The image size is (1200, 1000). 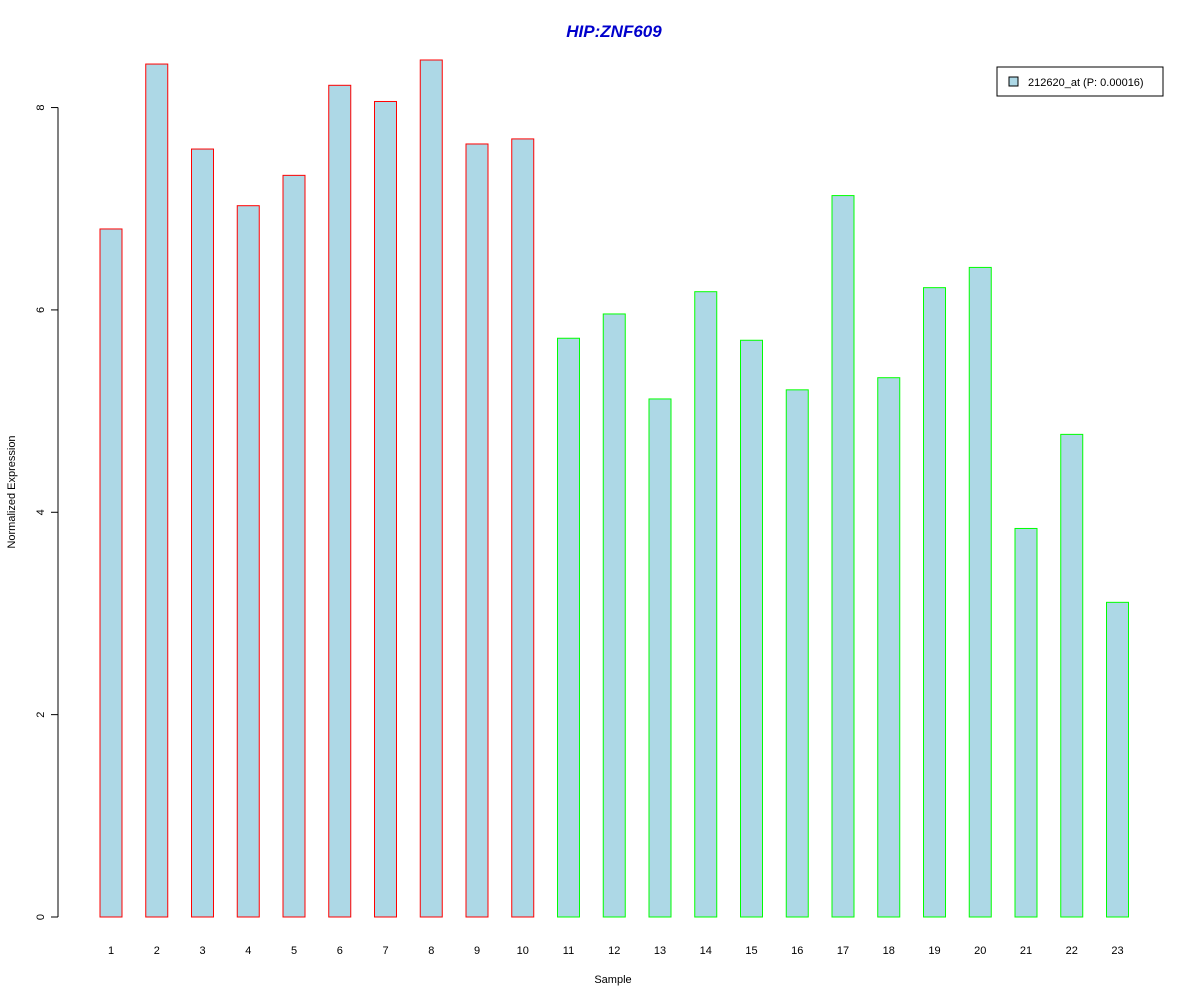 I want to click on x-tick-label: 20, so click(x=980, y=951).